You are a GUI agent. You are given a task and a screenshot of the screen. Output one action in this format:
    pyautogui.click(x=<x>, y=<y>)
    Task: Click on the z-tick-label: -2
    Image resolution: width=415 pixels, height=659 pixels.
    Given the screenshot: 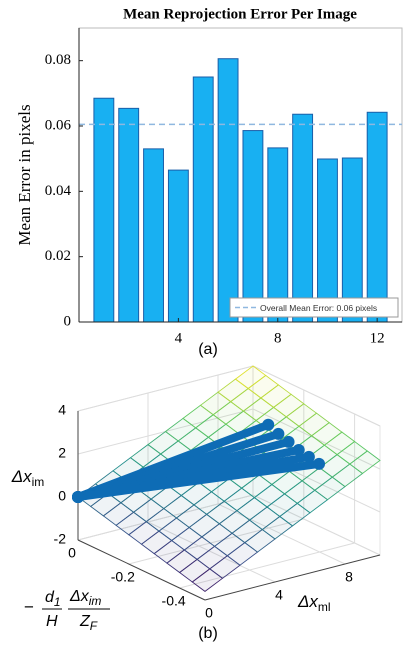 What is the action you would take?
    pyautogui.click(x=60, y=539)
    